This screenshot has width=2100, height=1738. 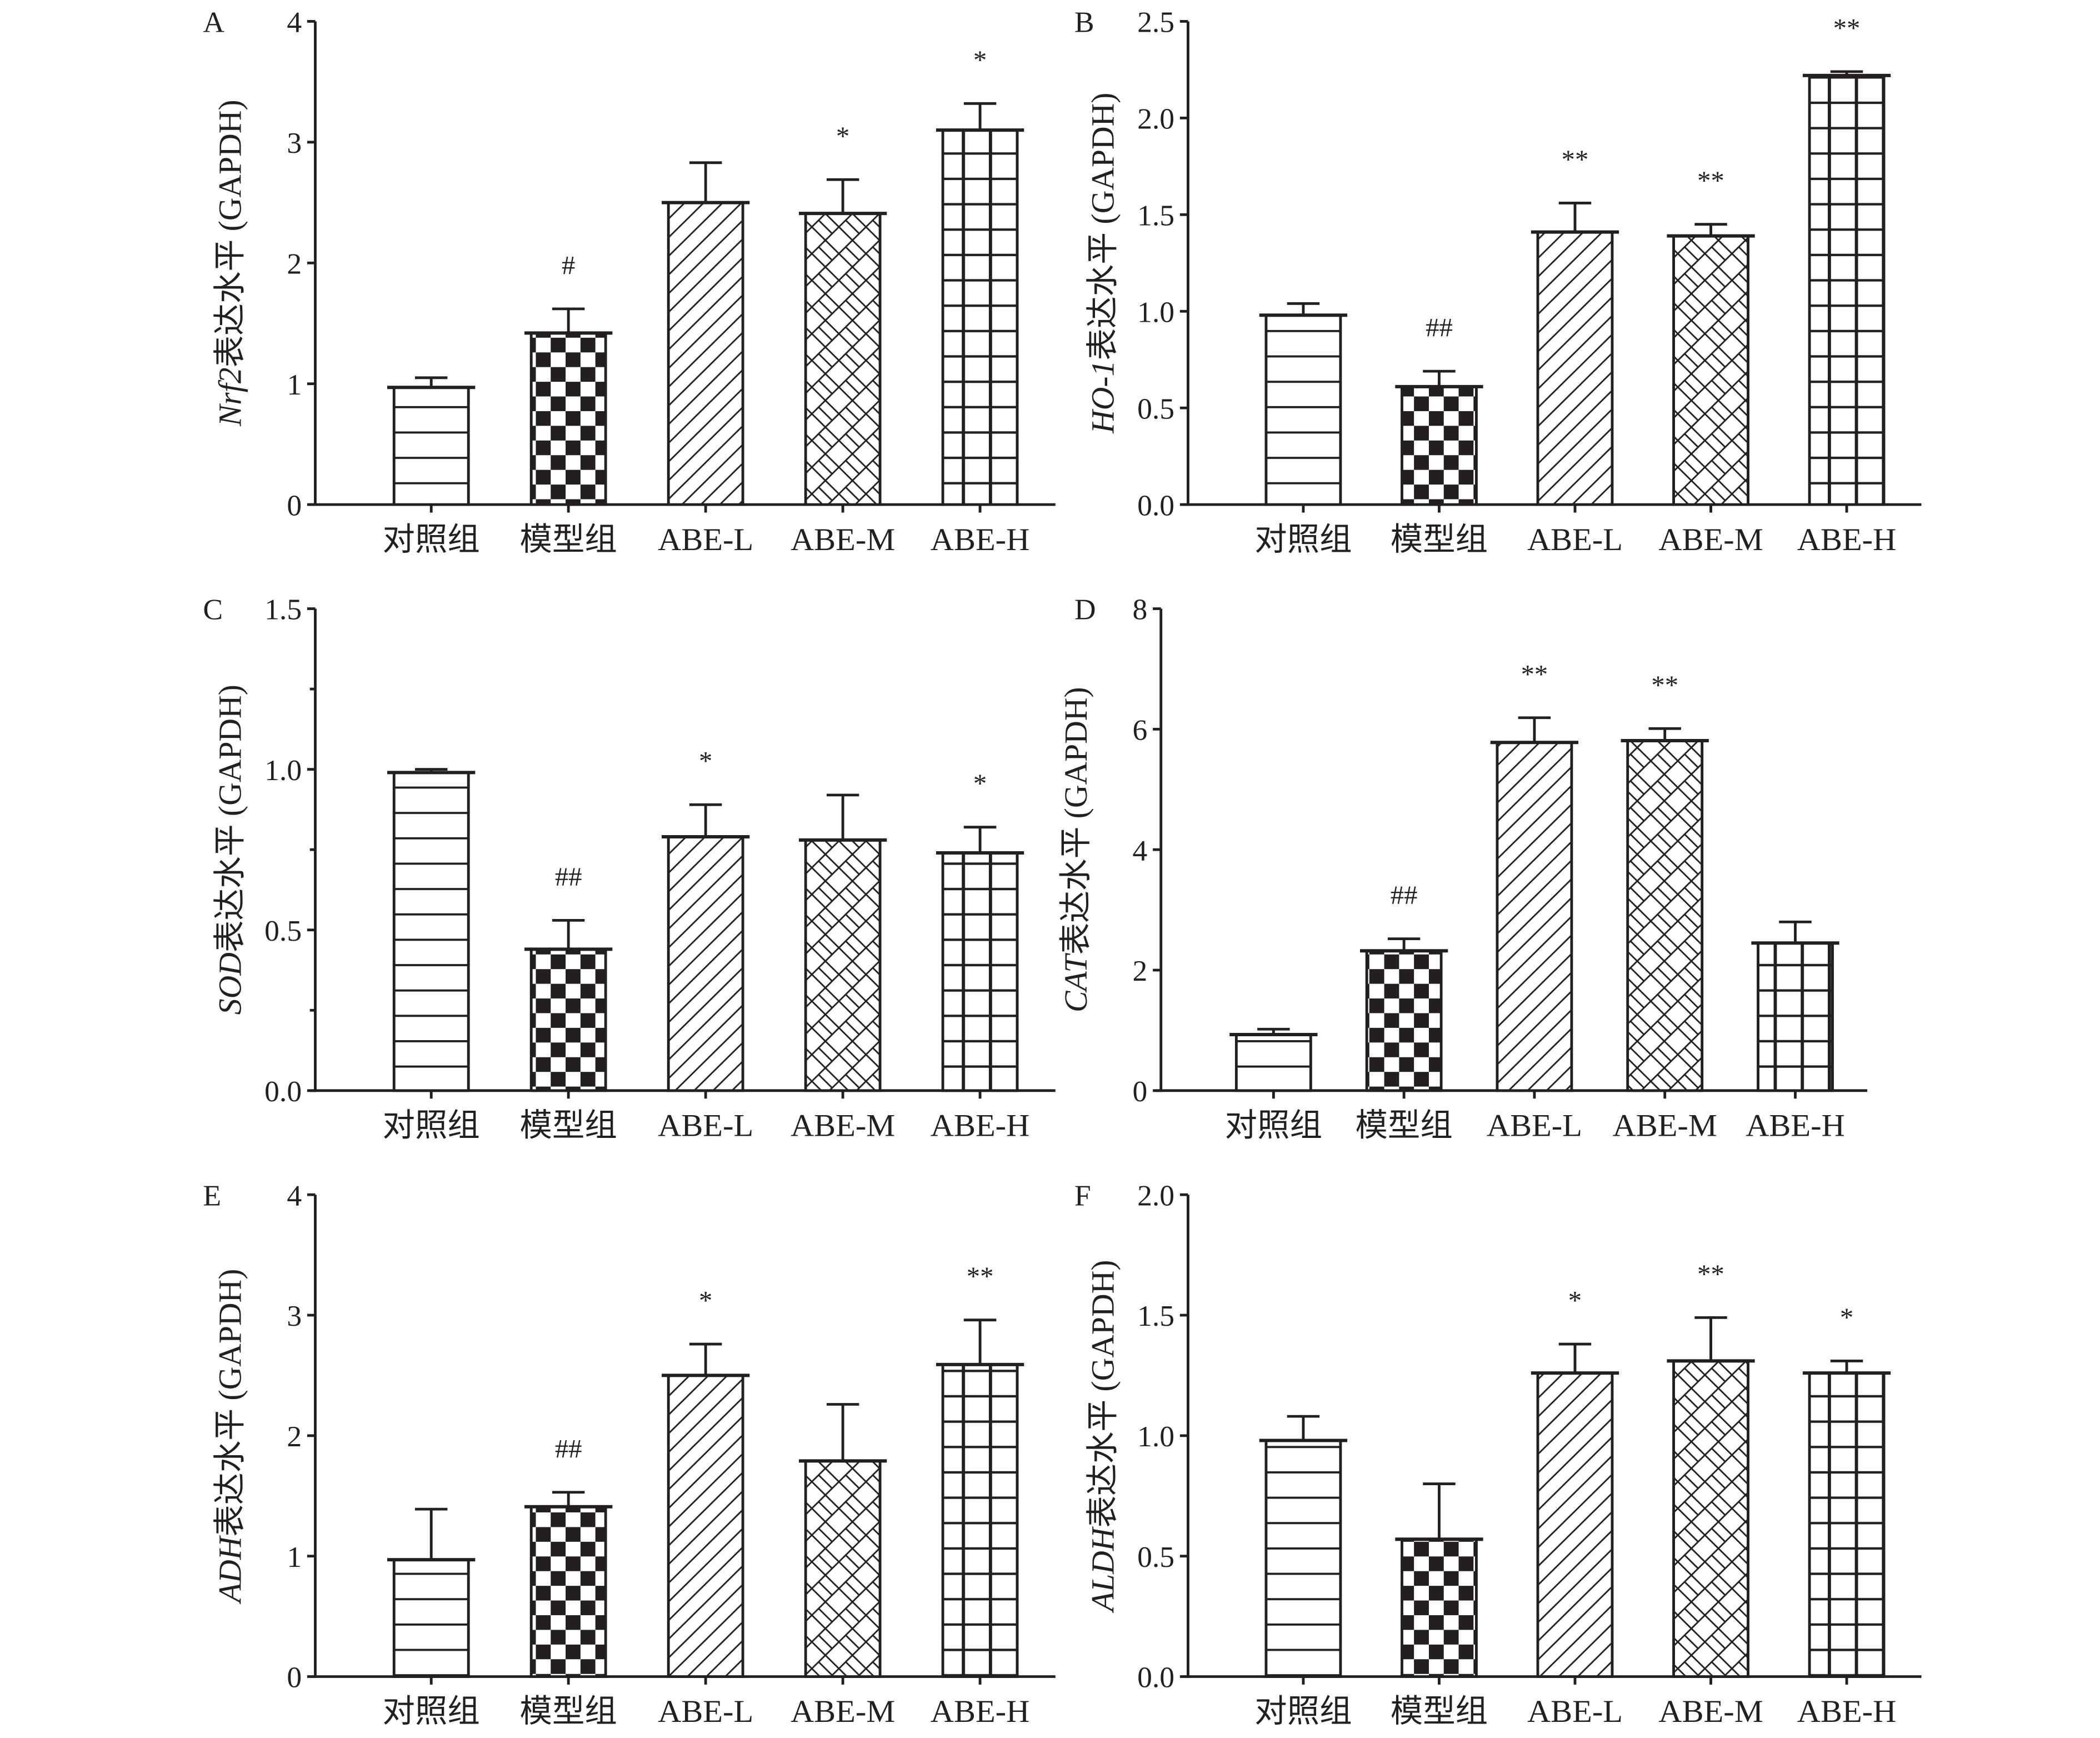 What do you see at coordinates (1140, 730) in the screenshot?
I see `y-tick-label: 6` at bounding box center [1140, 730].